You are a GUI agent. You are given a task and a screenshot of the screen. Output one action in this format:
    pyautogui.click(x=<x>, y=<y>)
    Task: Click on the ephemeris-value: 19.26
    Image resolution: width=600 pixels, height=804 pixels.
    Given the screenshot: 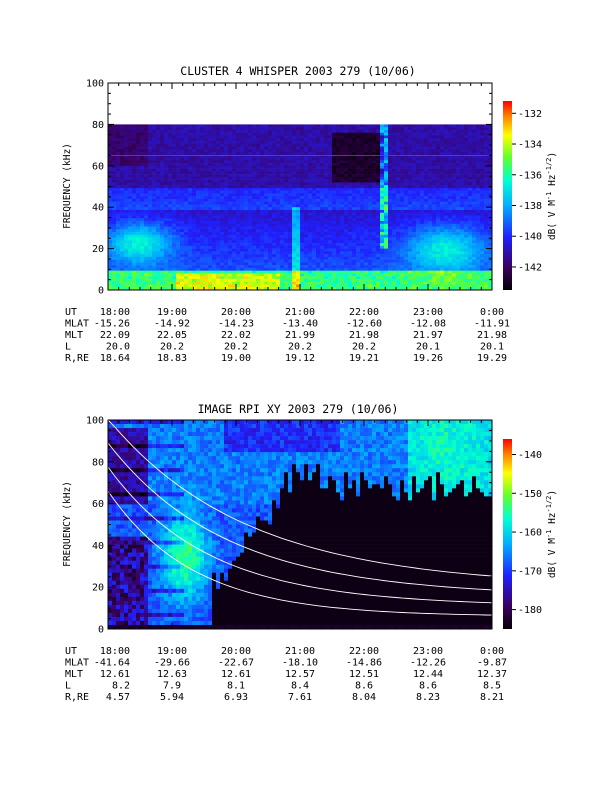 What is the action you would take?
    pyautogui.click(x=428, y=358)
    